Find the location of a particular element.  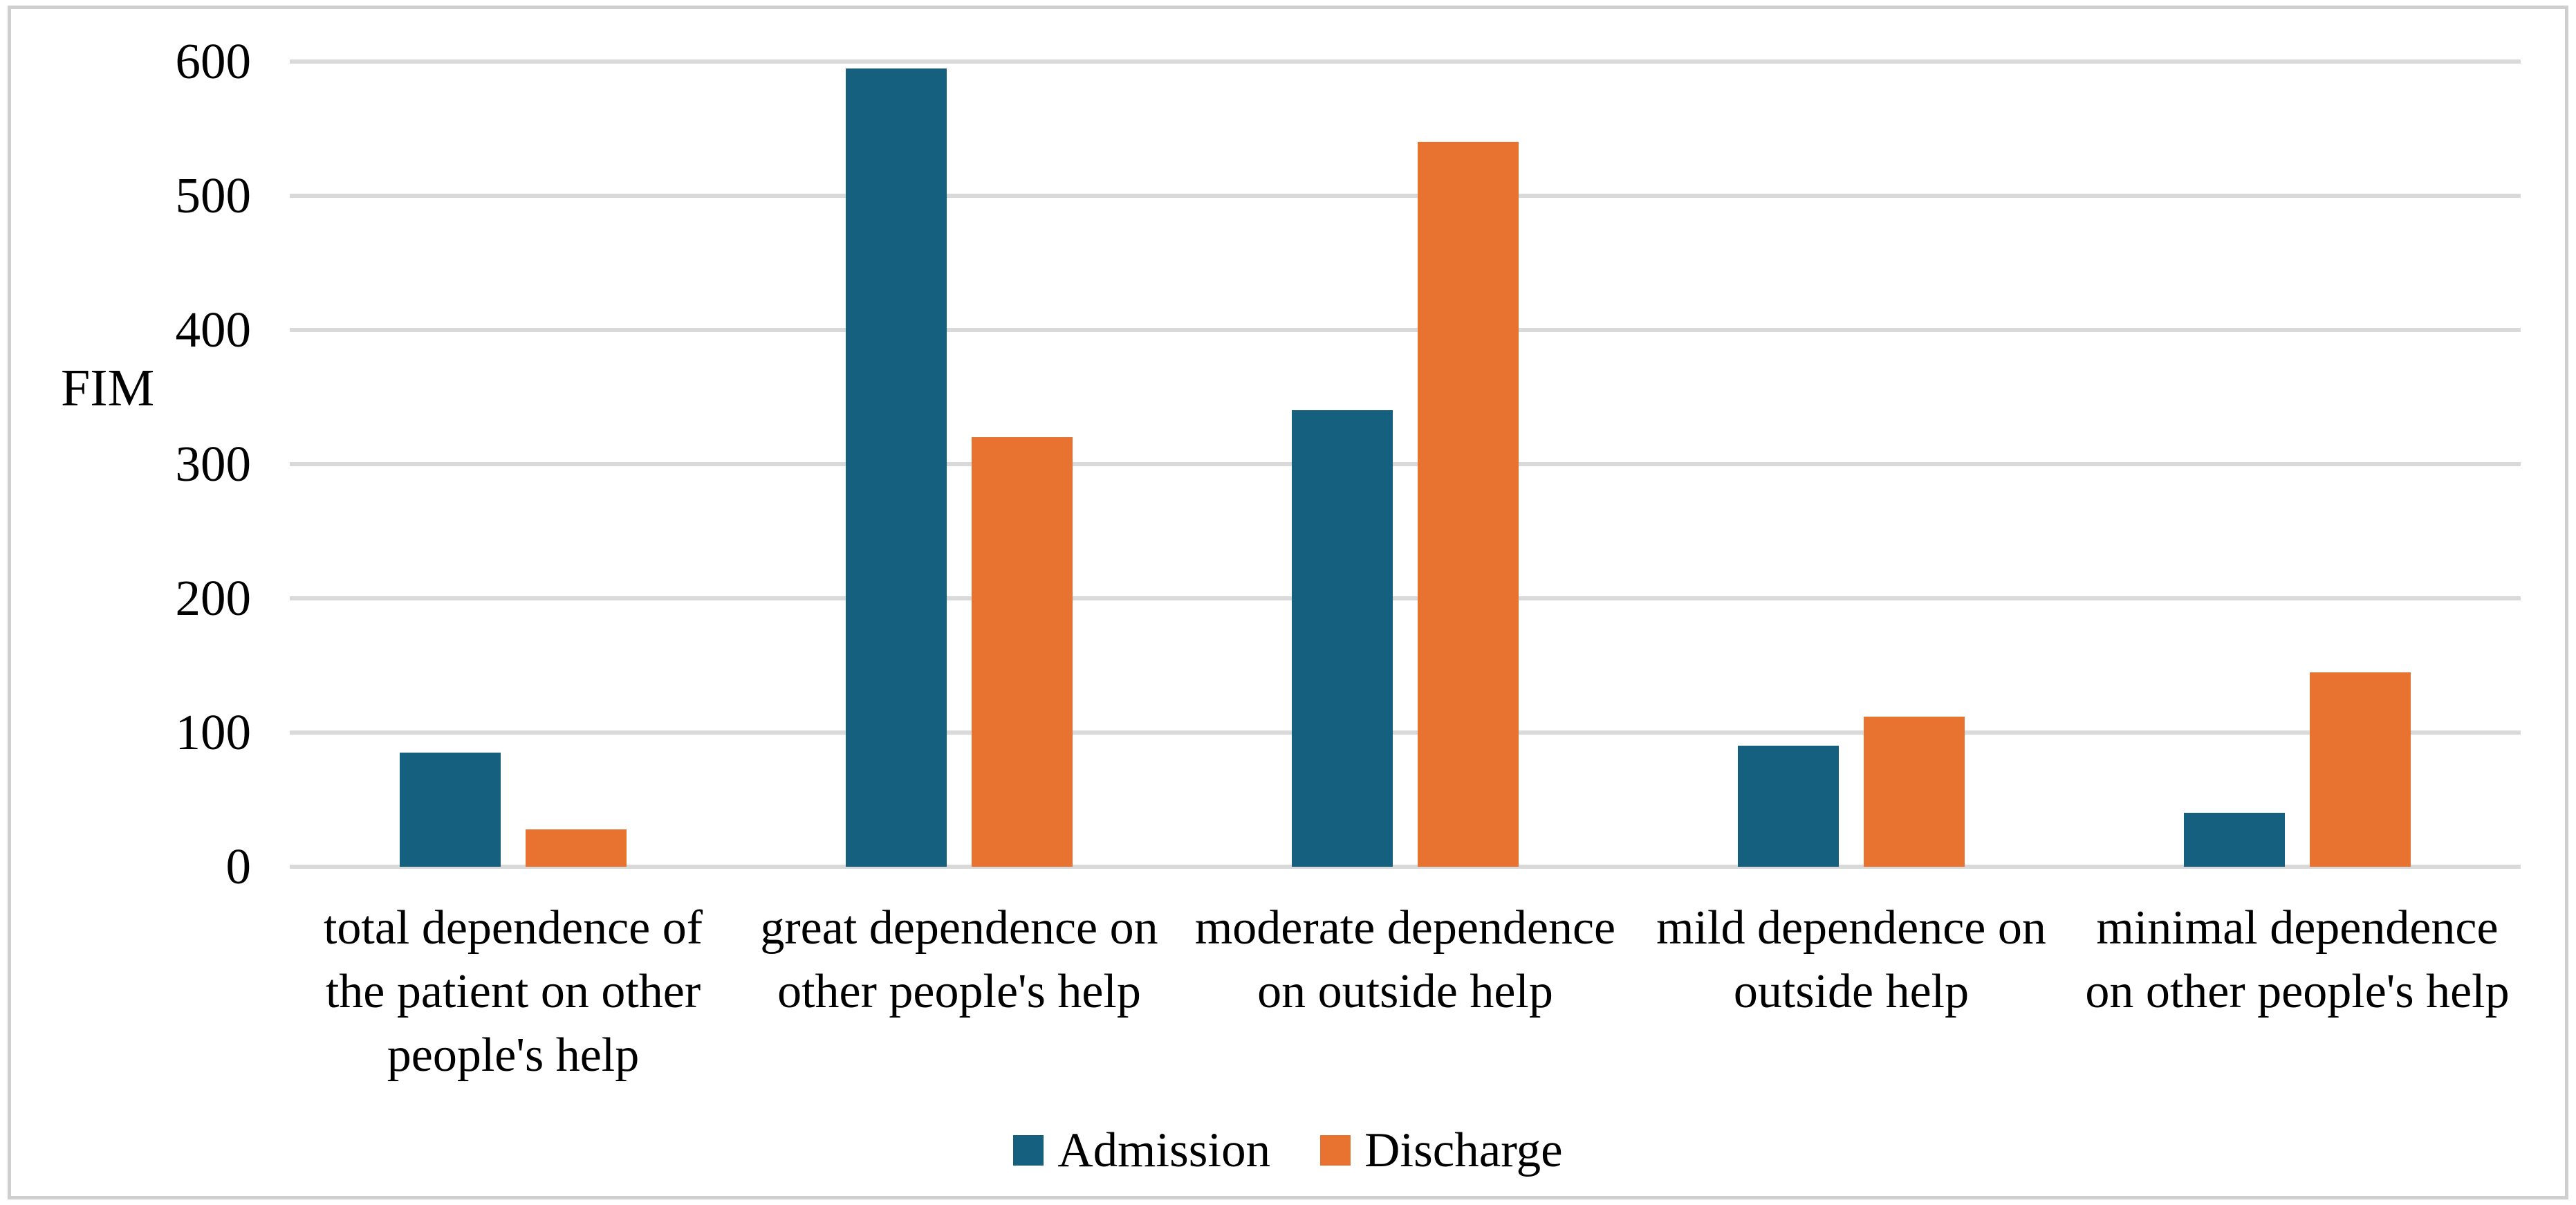

legend-entry-discharge: Discharge is located at coordinates (1442, 1151).